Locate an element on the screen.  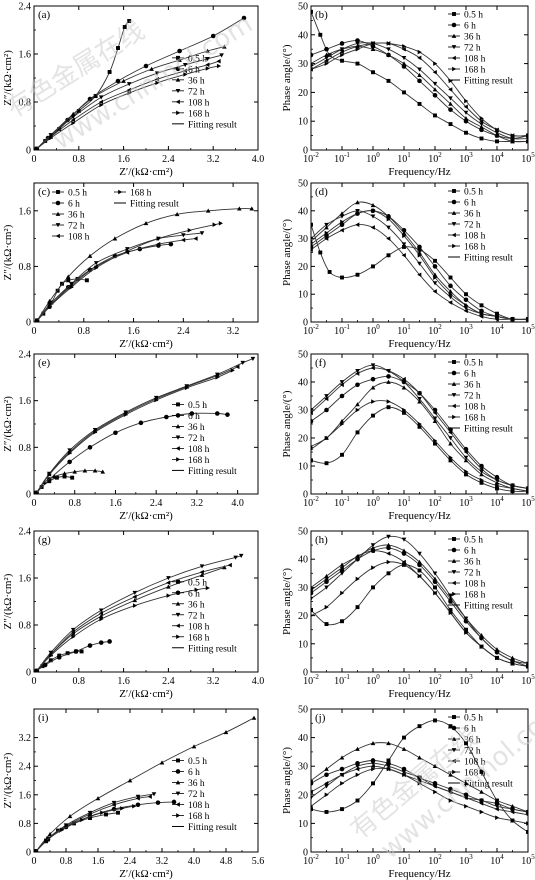
series-group is located at coordinates (140, 82).